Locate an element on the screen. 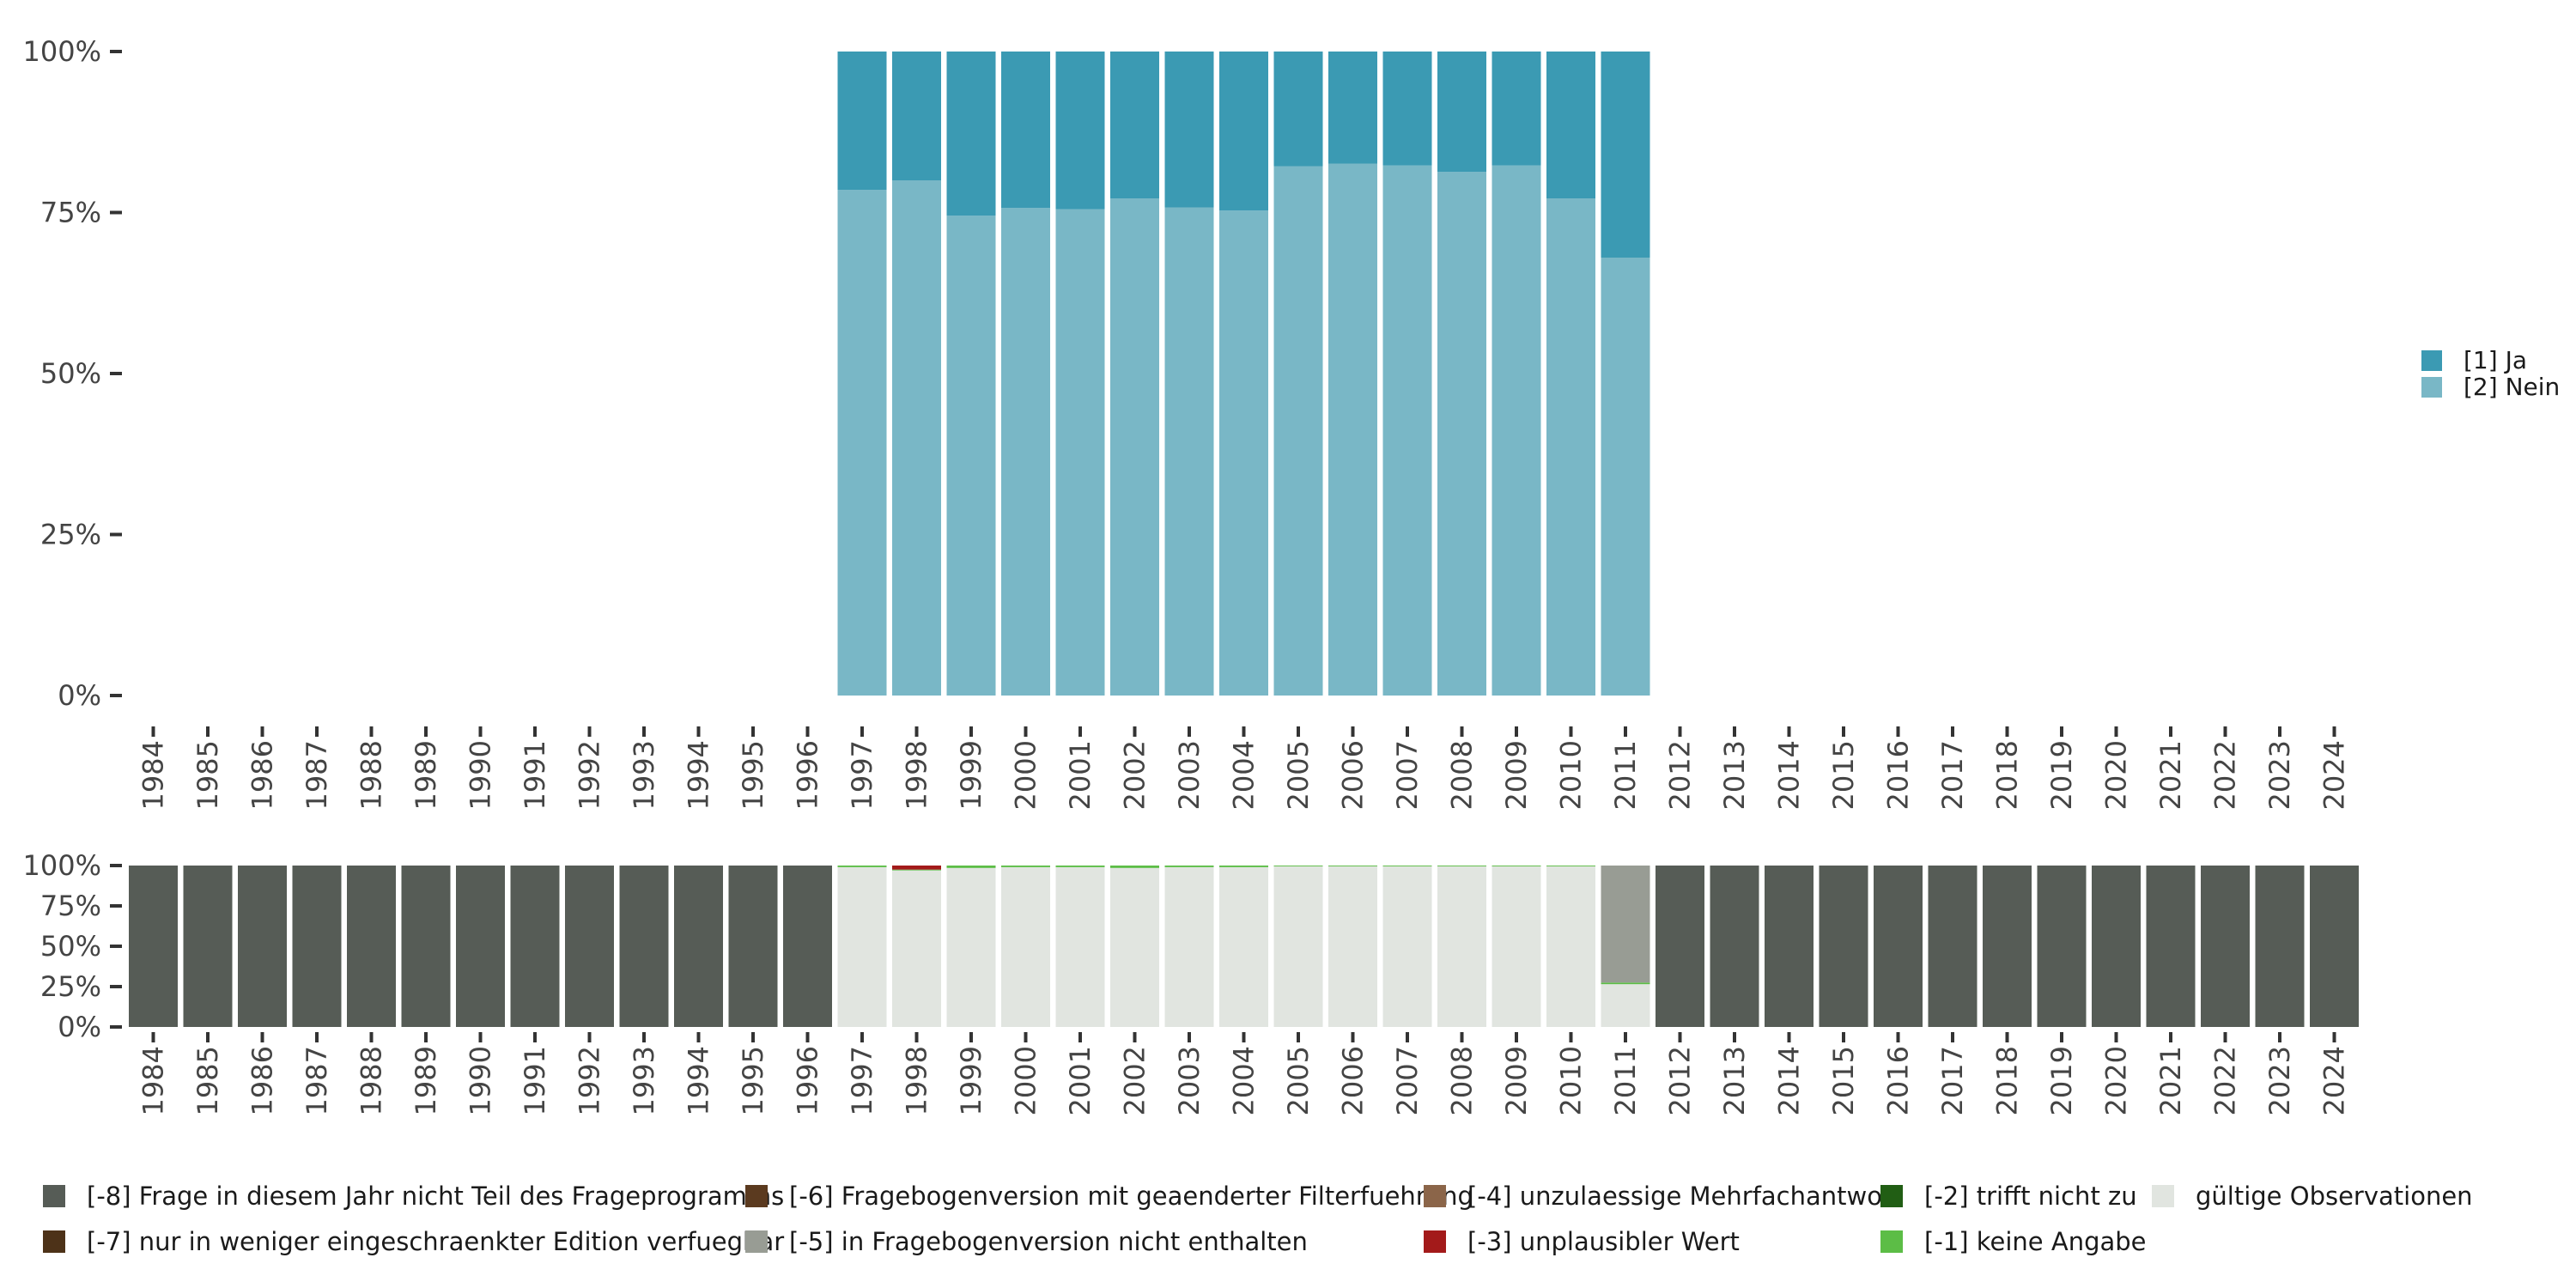 The width and height of the screenshot is (2576, 1288). bar-8-frage-in-diesem-jahr-nicht-teil-des-frageprogramms-1990 is located at coordinates (481, 947).